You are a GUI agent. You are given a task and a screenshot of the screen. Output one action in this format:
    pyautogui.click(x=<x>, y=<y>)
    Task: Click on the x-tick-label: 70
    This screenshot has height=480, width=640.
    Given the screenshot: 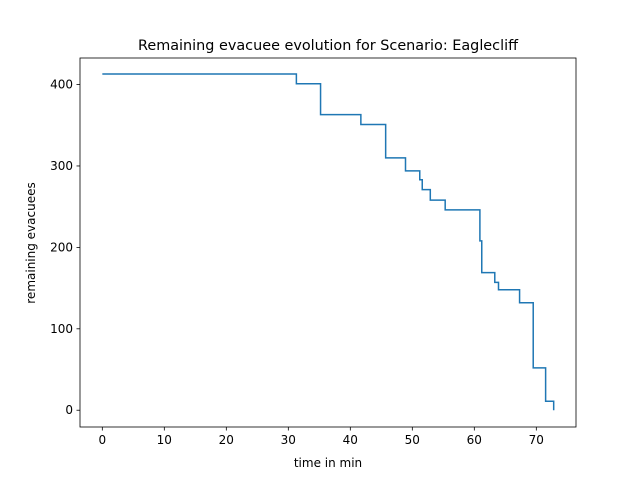 What is the action you would take?
    pyautogui.click(x=536, y=440)
    